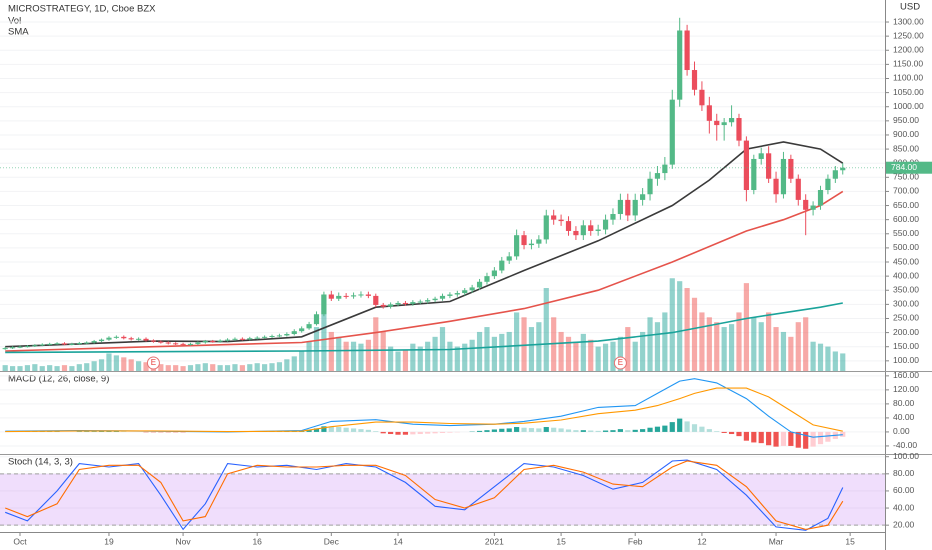  I want to click on y-tick-label: 700.00, so click(906, 191).